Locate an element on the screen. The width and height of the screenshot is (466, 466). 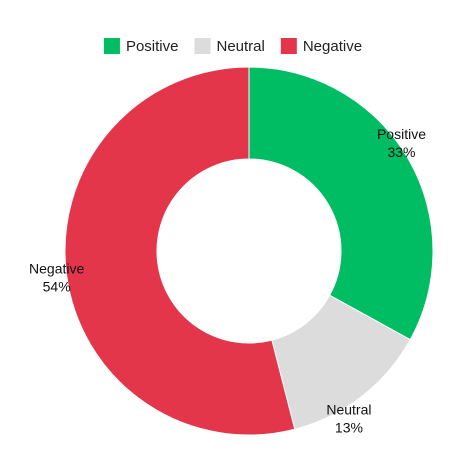
legend-label-neutral: Neutral is located at coordinates (240, 46).